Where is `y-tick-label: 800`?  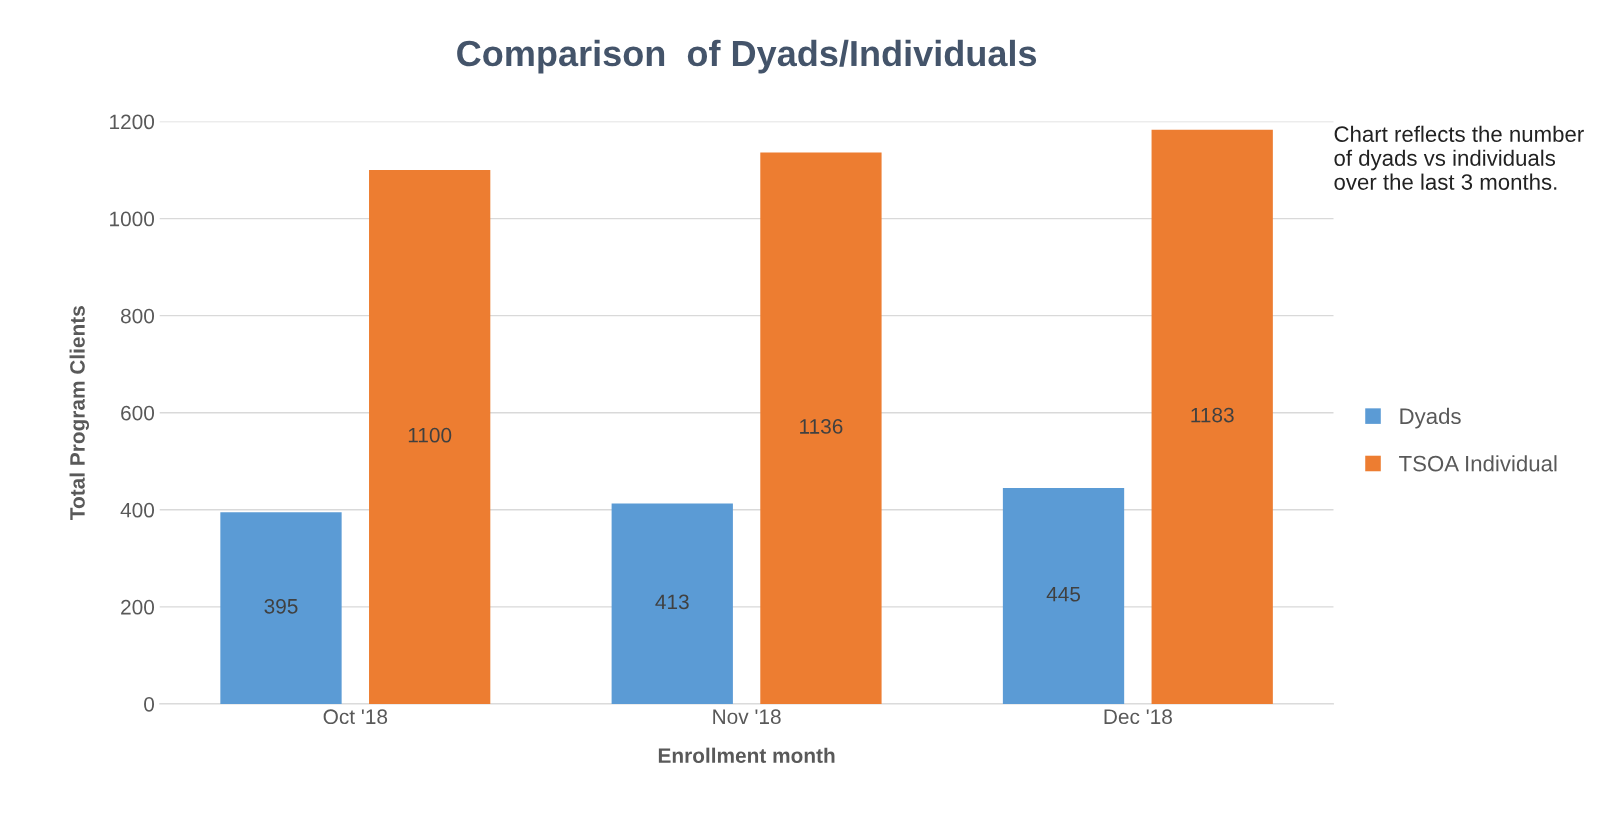
y-tick-label: 800 is located at coordinates (137, 316).